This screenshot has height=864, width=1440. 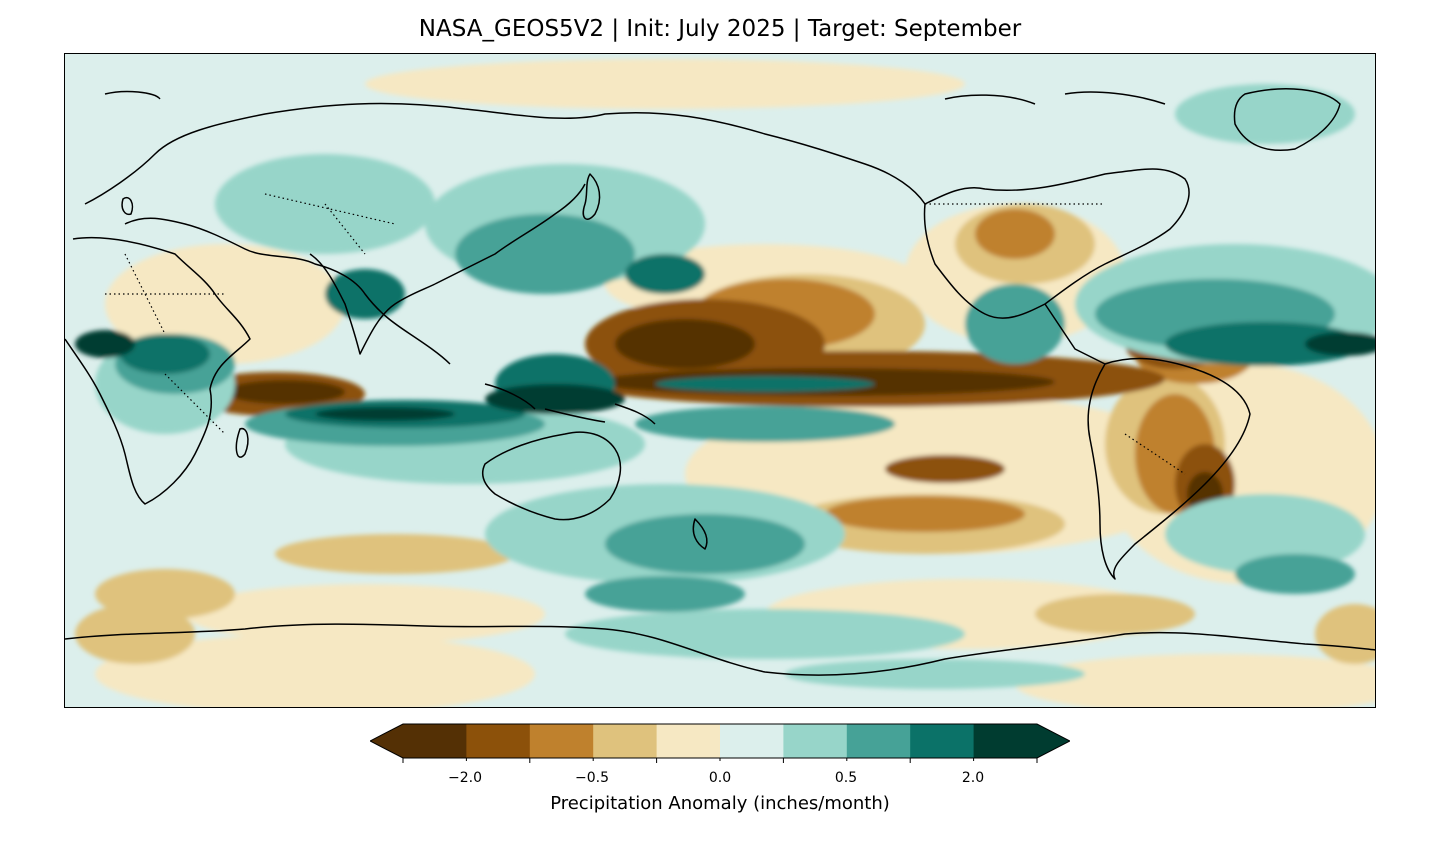 I want to click on colorbar-ticks, so click(x=720, y=760).